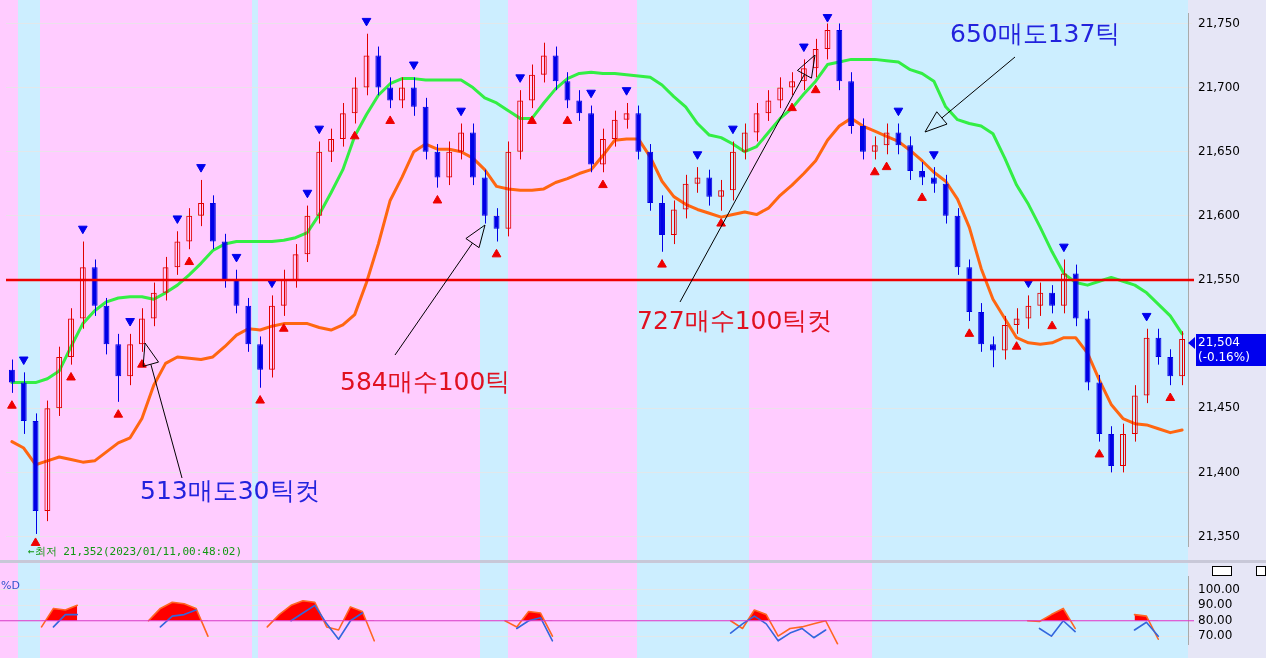 Image resolution: width=1266 pixels, height=658 pixels. I want to click on y-tick-label: 21,400, so click(1219, 471).